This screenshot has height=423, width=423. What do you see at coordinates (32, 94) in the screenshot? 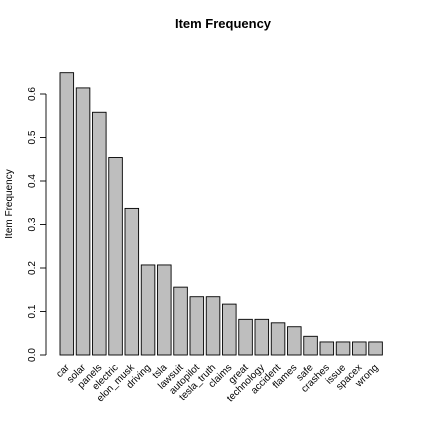
I see `y-tick-label: 0.6` at bounding box center [32, 94].